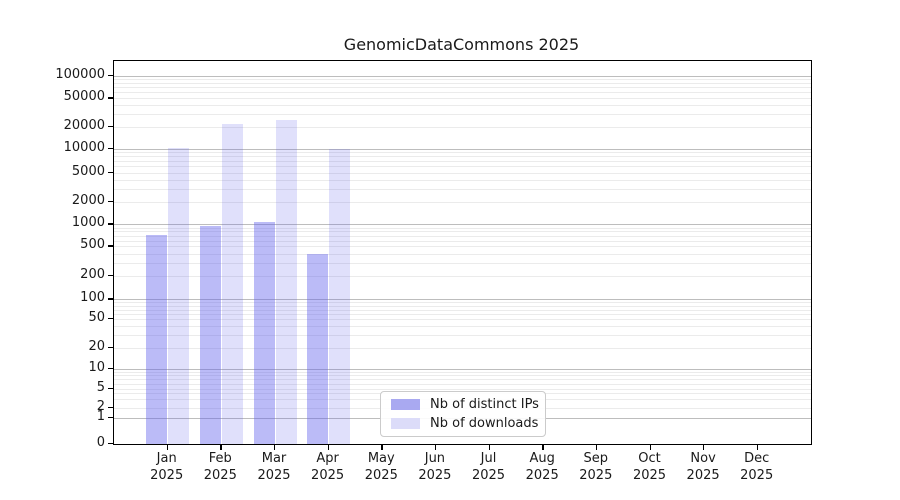 The height and width of the screenshot is (500, 900). What do you see at coordinates (542, 467) in the screenshot?
I see `x-tick-label: Aug 2025` at bounding box center [542, 467].